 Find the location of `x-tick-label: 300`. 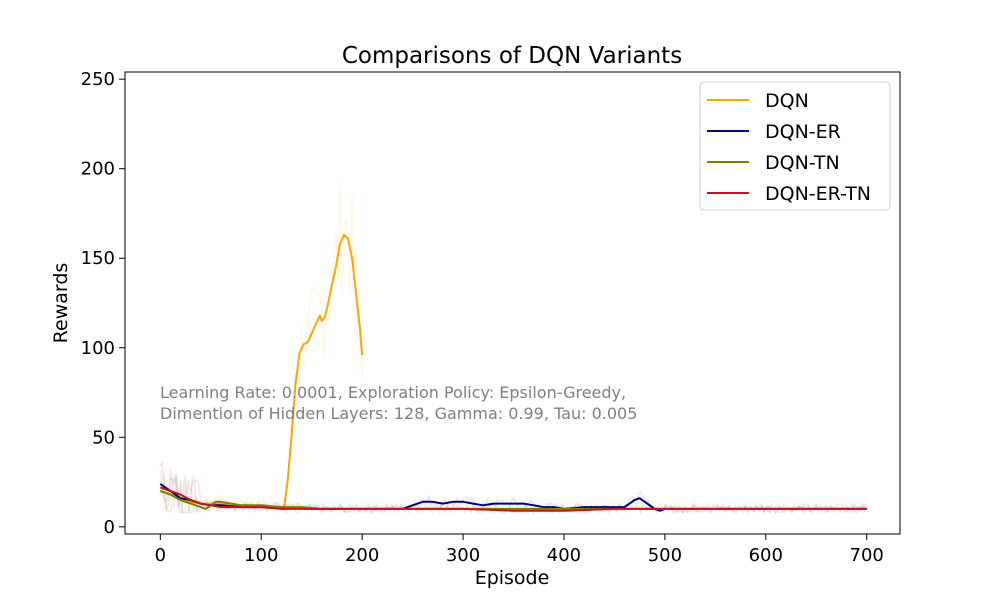

x-tick-label: 300 is located at coordinates (463, 555).